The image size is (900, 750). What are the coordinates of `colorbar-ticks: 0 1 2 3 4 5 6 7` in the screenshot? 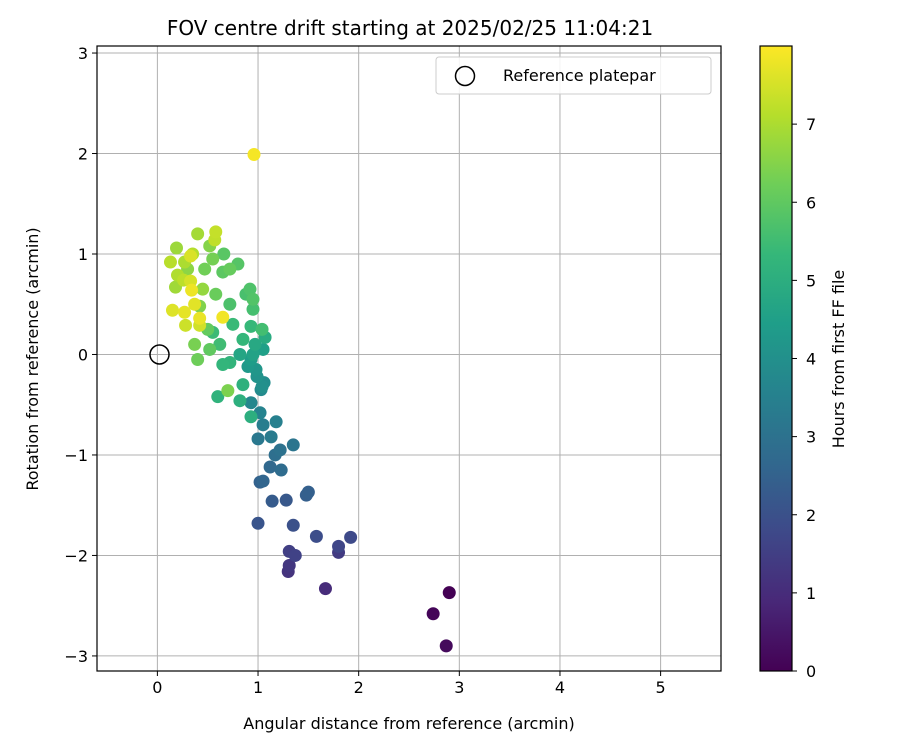 It's located at (804, 398).